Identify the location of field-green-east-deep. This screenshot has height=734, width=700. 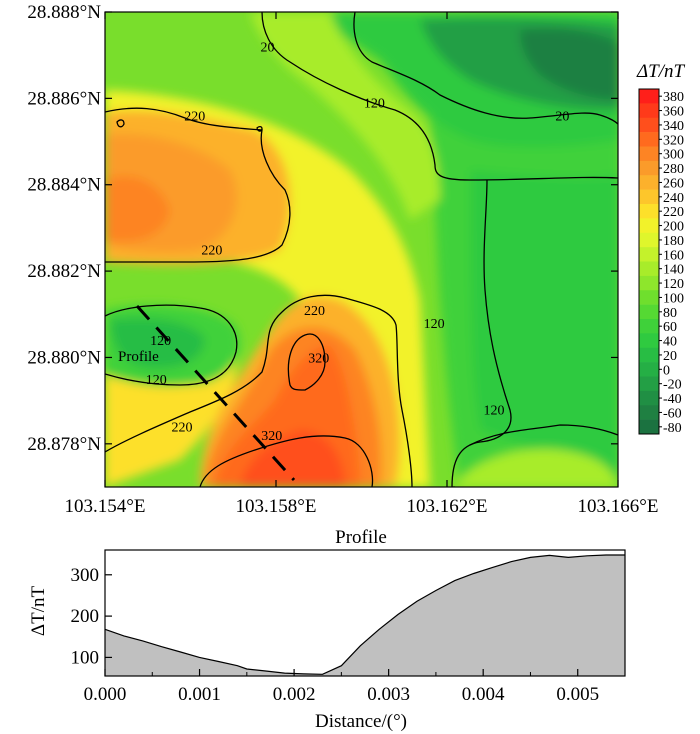
(544, 325).